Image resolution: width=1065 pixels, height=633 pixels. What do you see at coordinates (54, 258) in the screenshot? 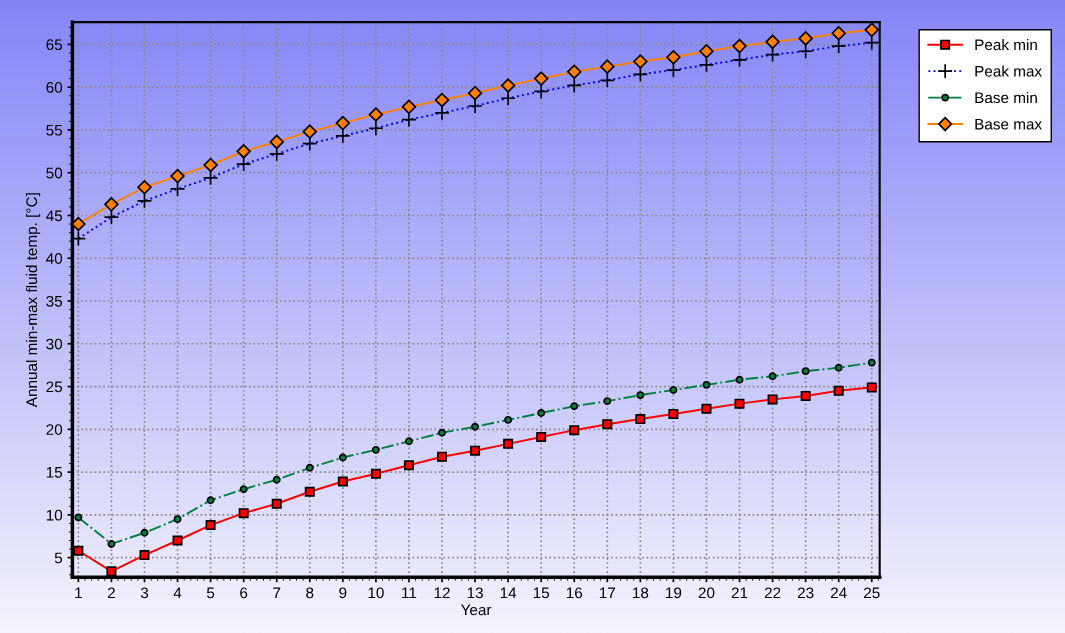
I see `y-tick-label: 40` at bounding box center [54, 258].